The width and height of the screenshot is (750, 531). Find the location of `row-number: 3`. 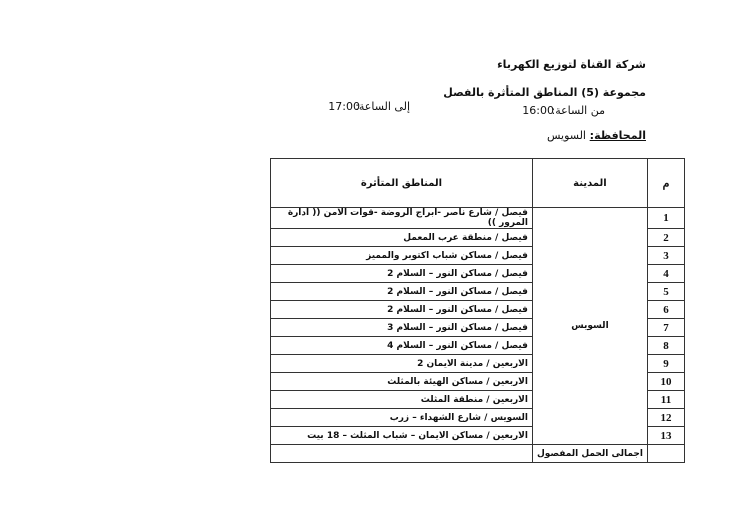

row-number: 3 is located at coordinates (666, 255).